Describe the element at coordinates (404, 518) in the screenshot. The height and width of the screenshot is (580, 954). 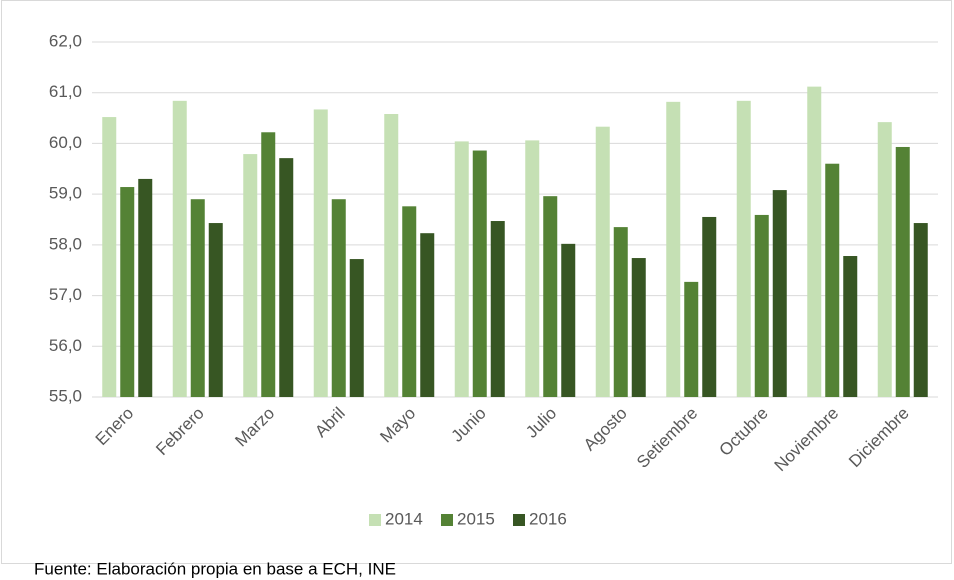
I see `legend-label: 2014` at that location.